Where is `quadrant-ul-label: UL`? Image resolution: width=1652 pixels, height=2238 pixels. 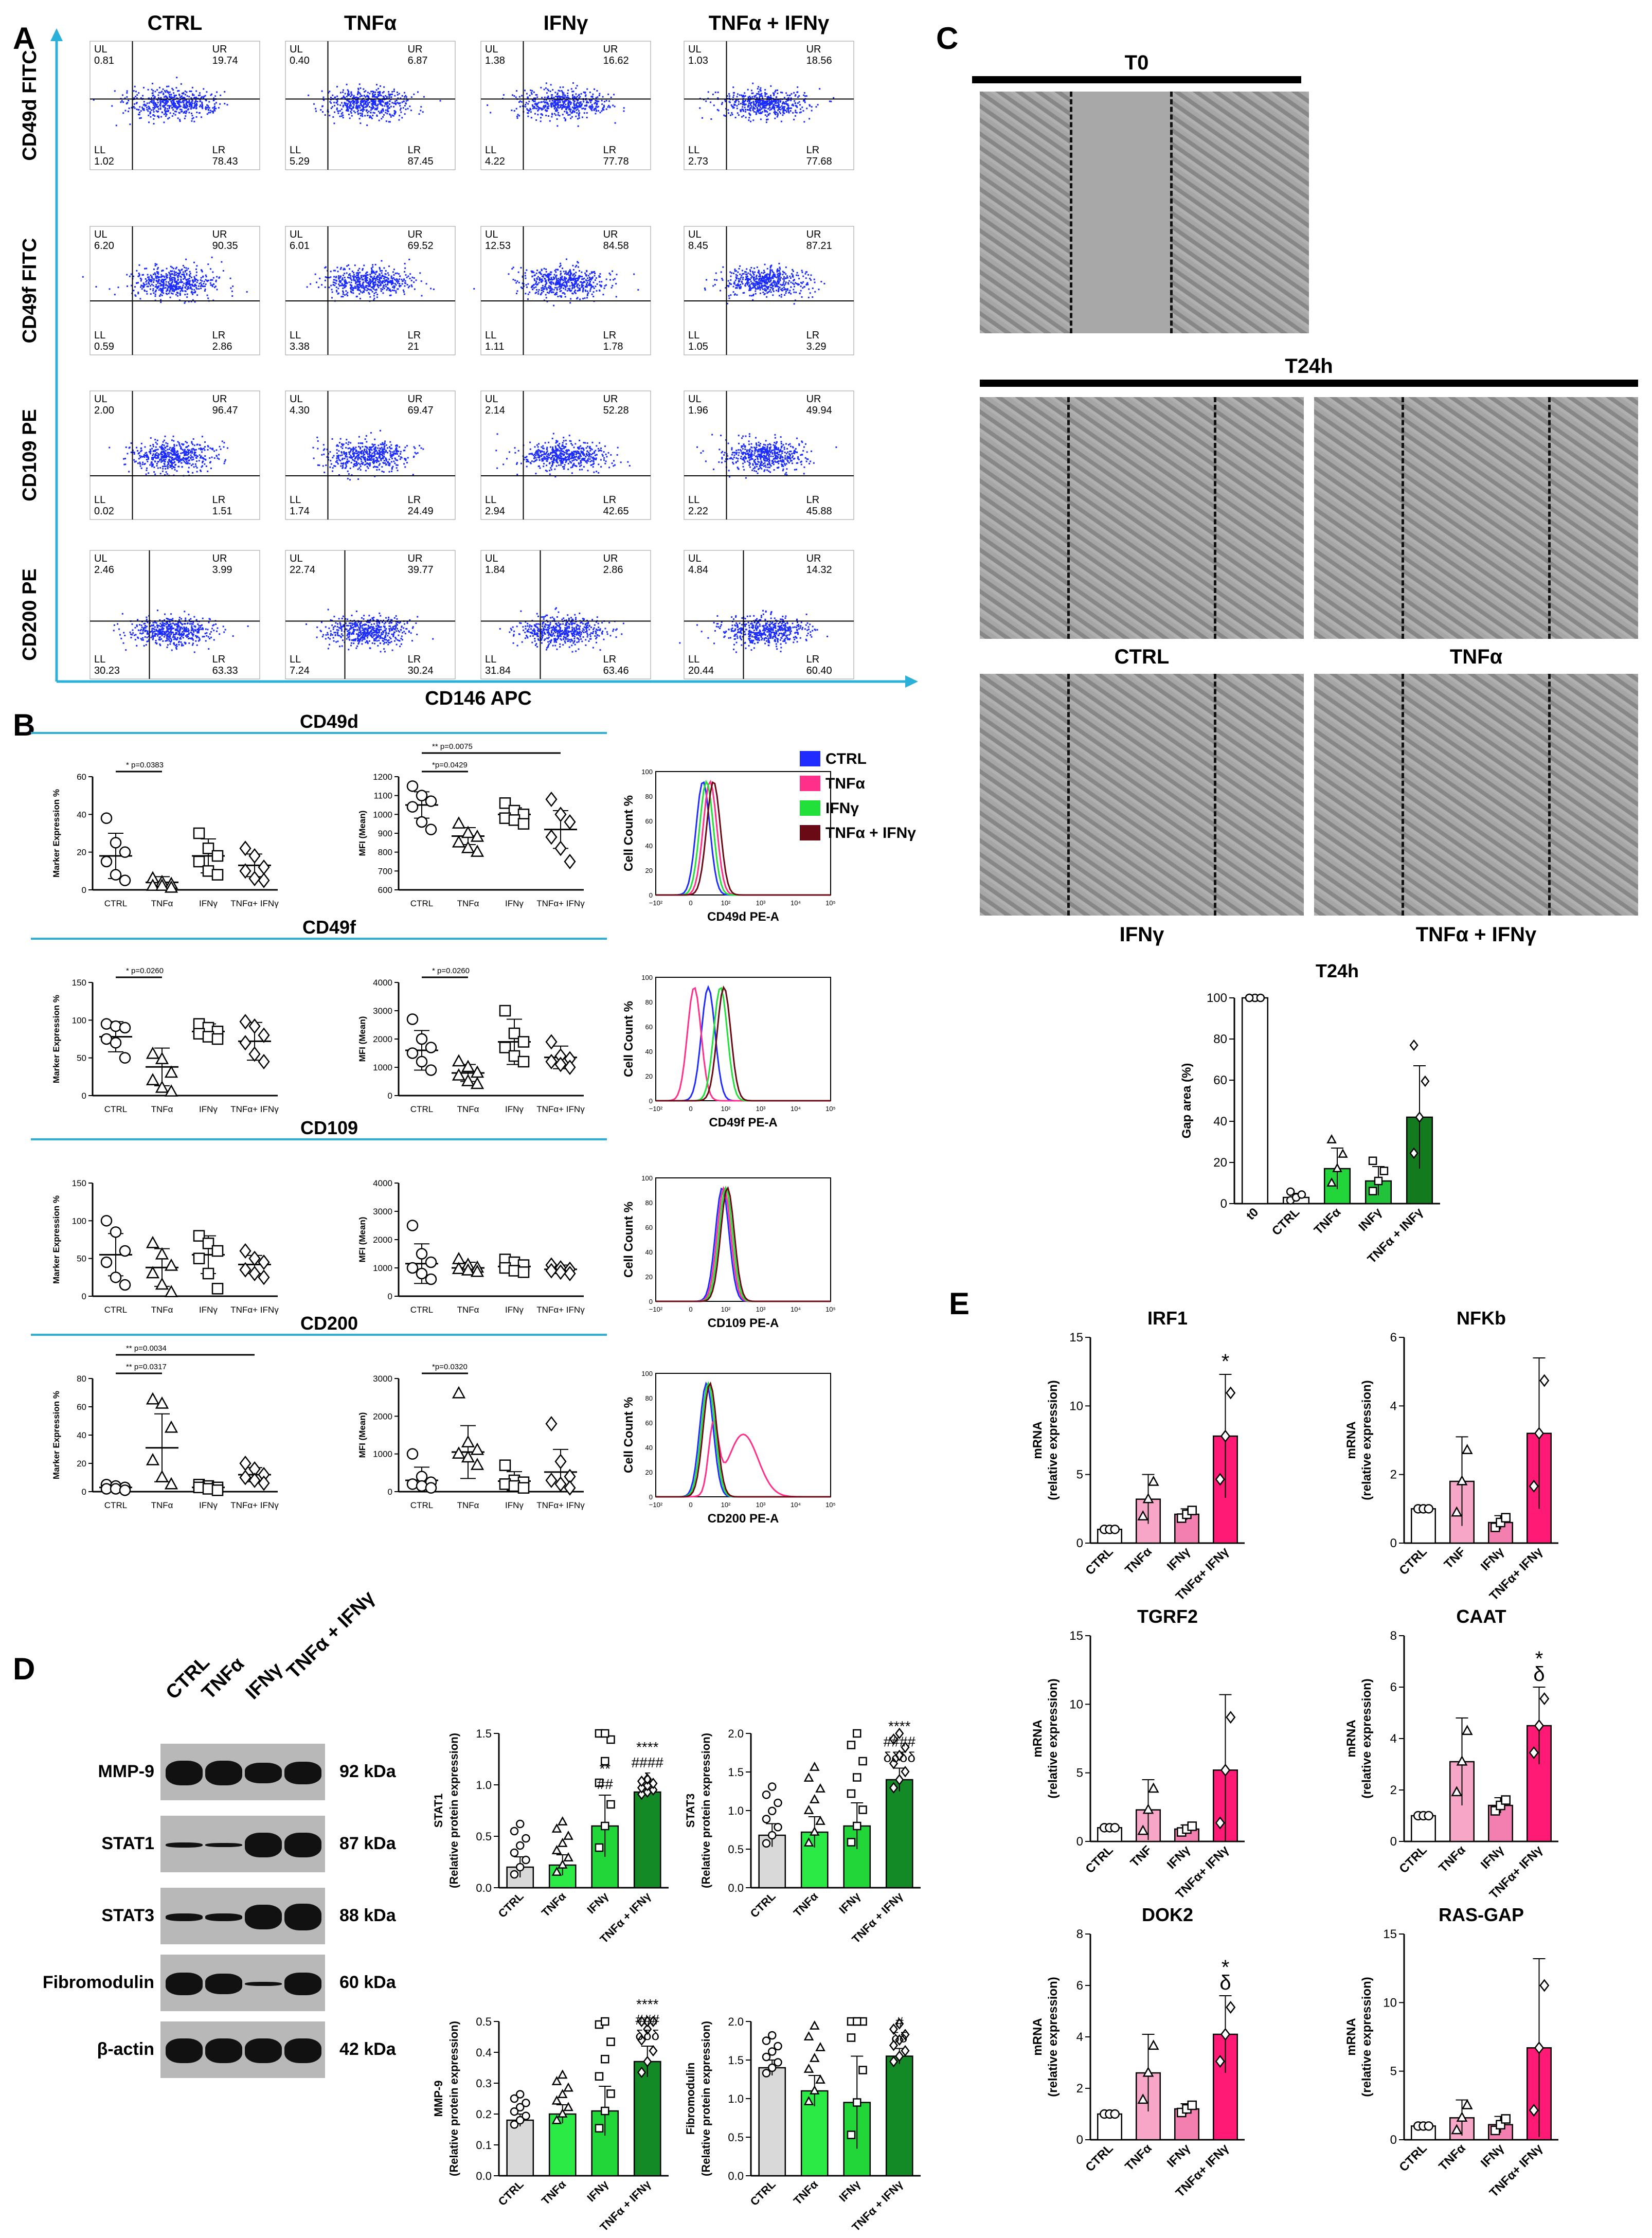
quadrant-ul-label: UL is located at coordinates (100, 399).